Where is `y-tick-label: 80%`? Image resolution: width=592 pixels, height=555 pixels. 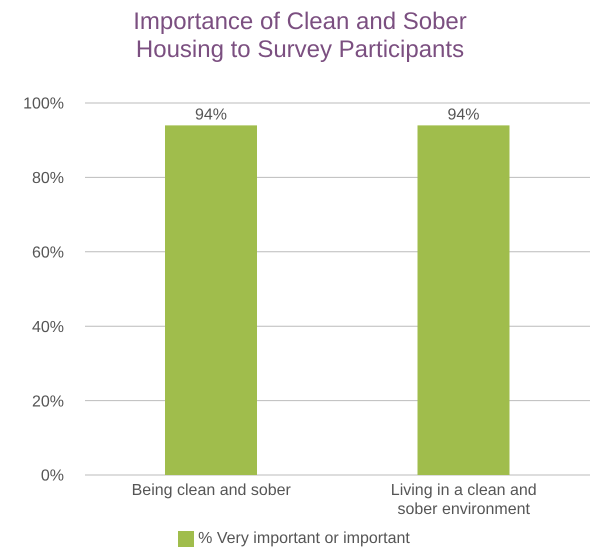
y-tick-label: 80% is located at coordinates (48, 179).